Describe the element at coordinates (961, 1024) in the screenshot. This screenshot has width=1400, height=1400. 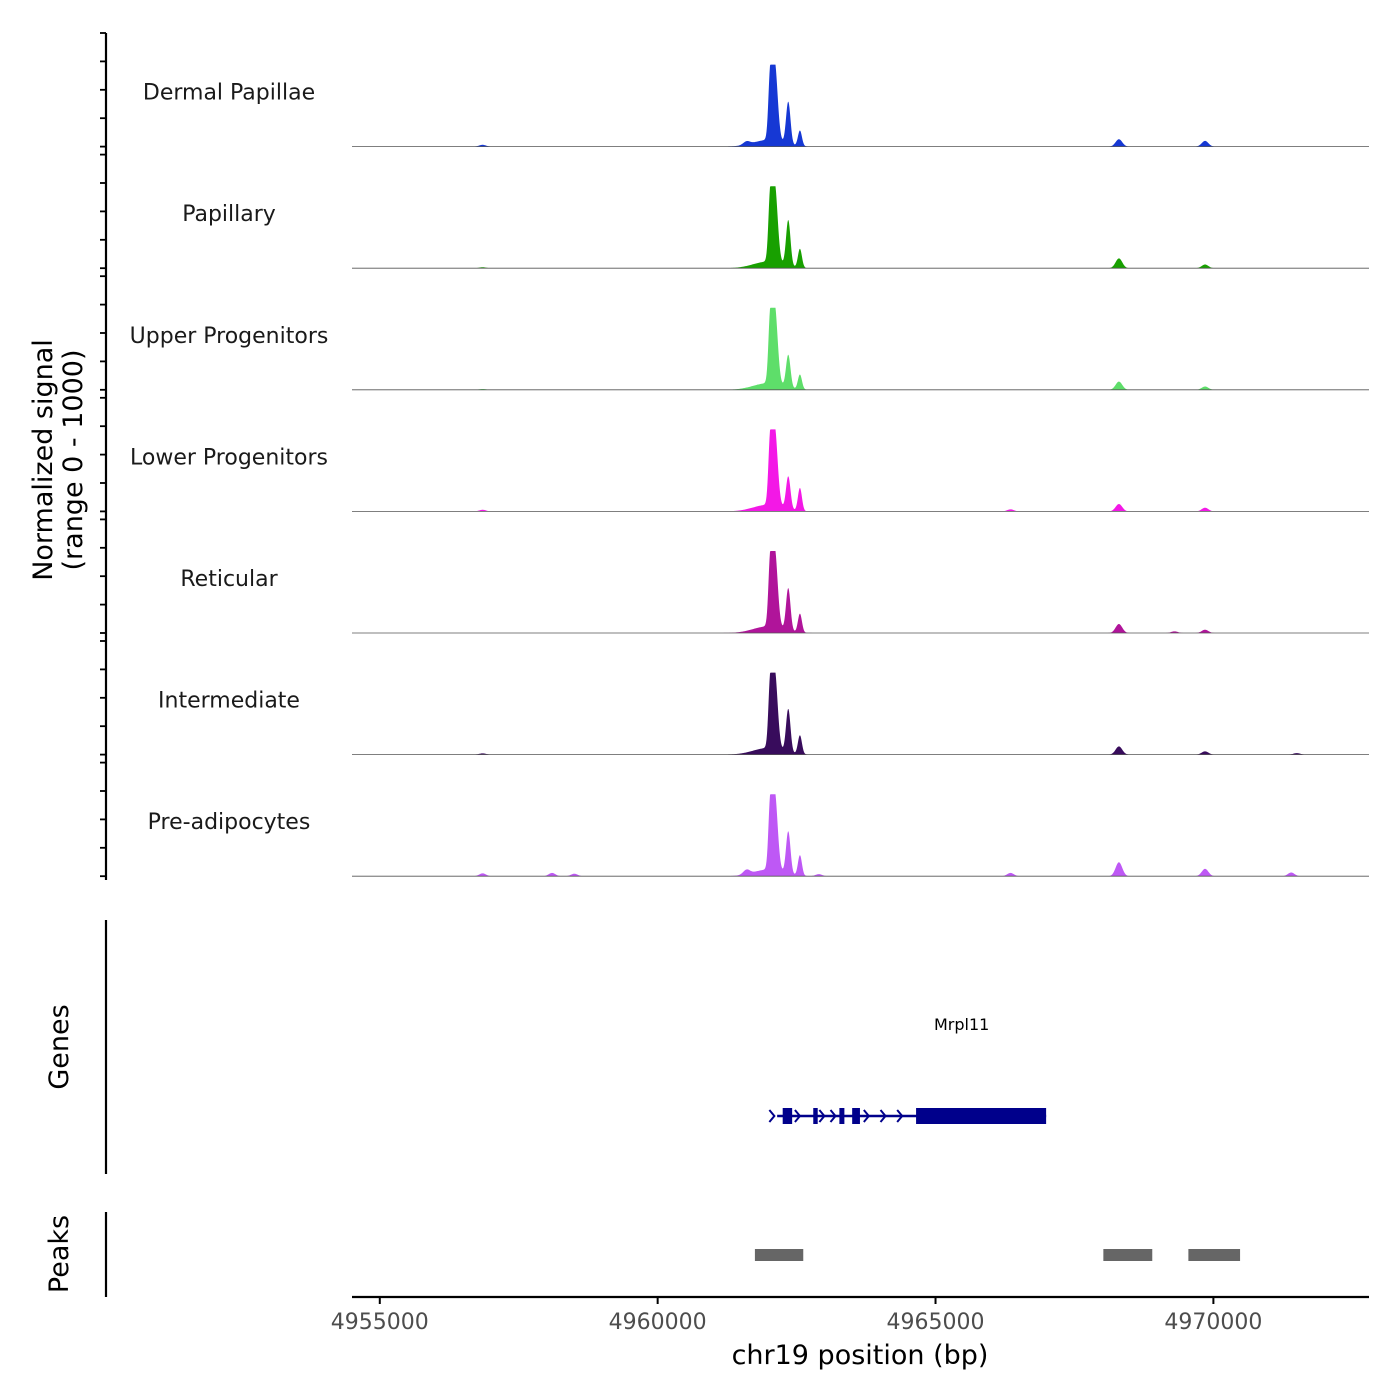
I see `gene-name-label: Mrpl11` at that location.